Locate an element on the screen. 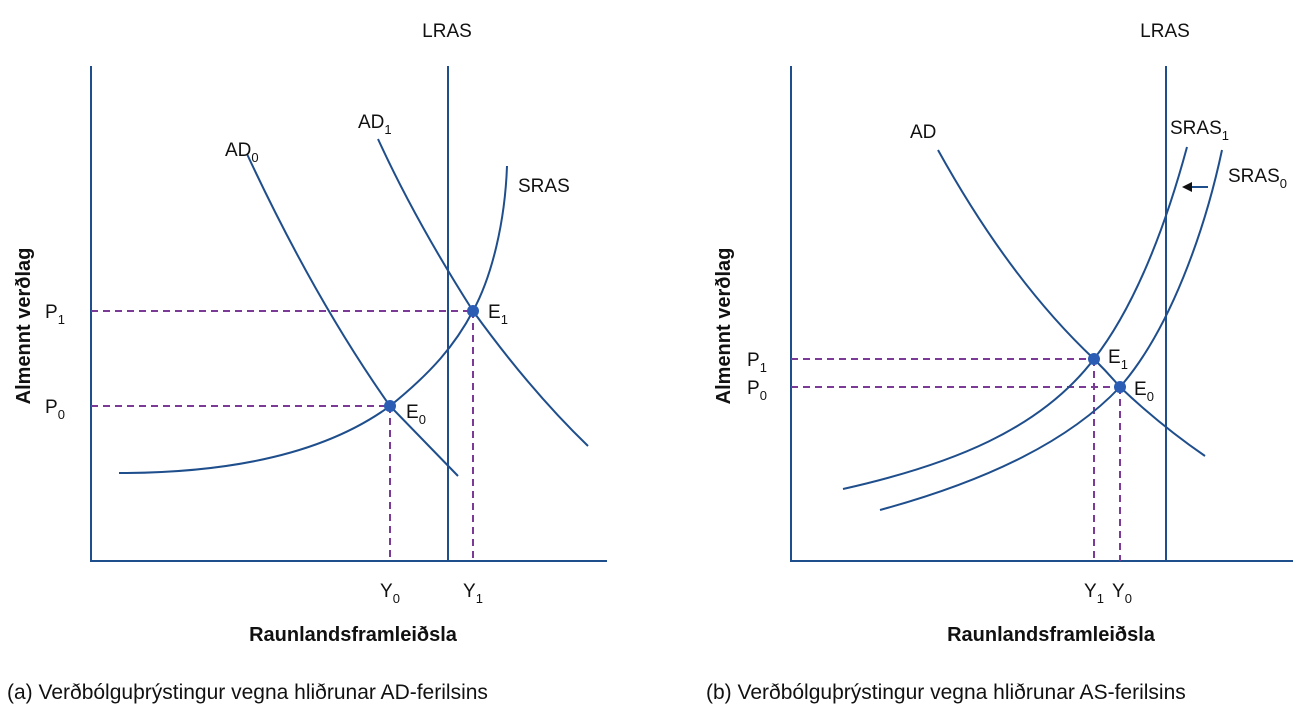 This screenshot has width=1300, height=706. panel-a-sras-label: SRAS is located at coordinates (544, 186).